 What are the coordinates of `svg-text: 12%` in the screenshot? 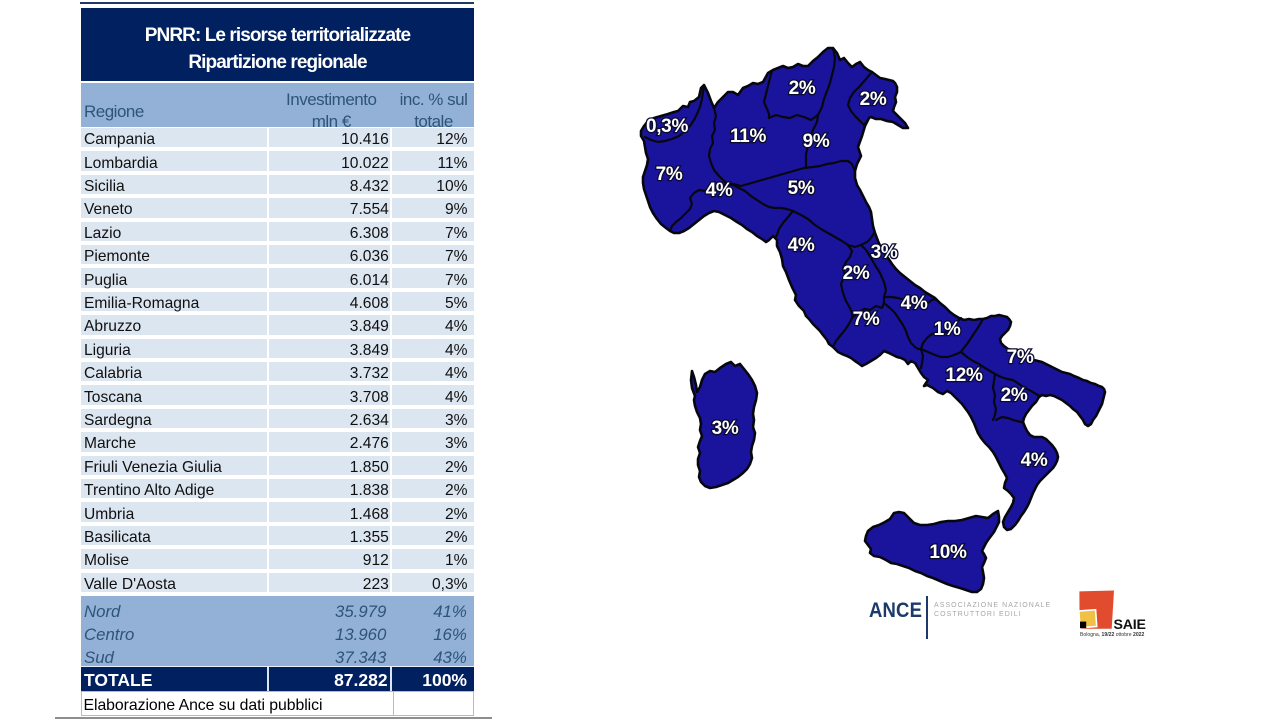 It's located at (964, 375).